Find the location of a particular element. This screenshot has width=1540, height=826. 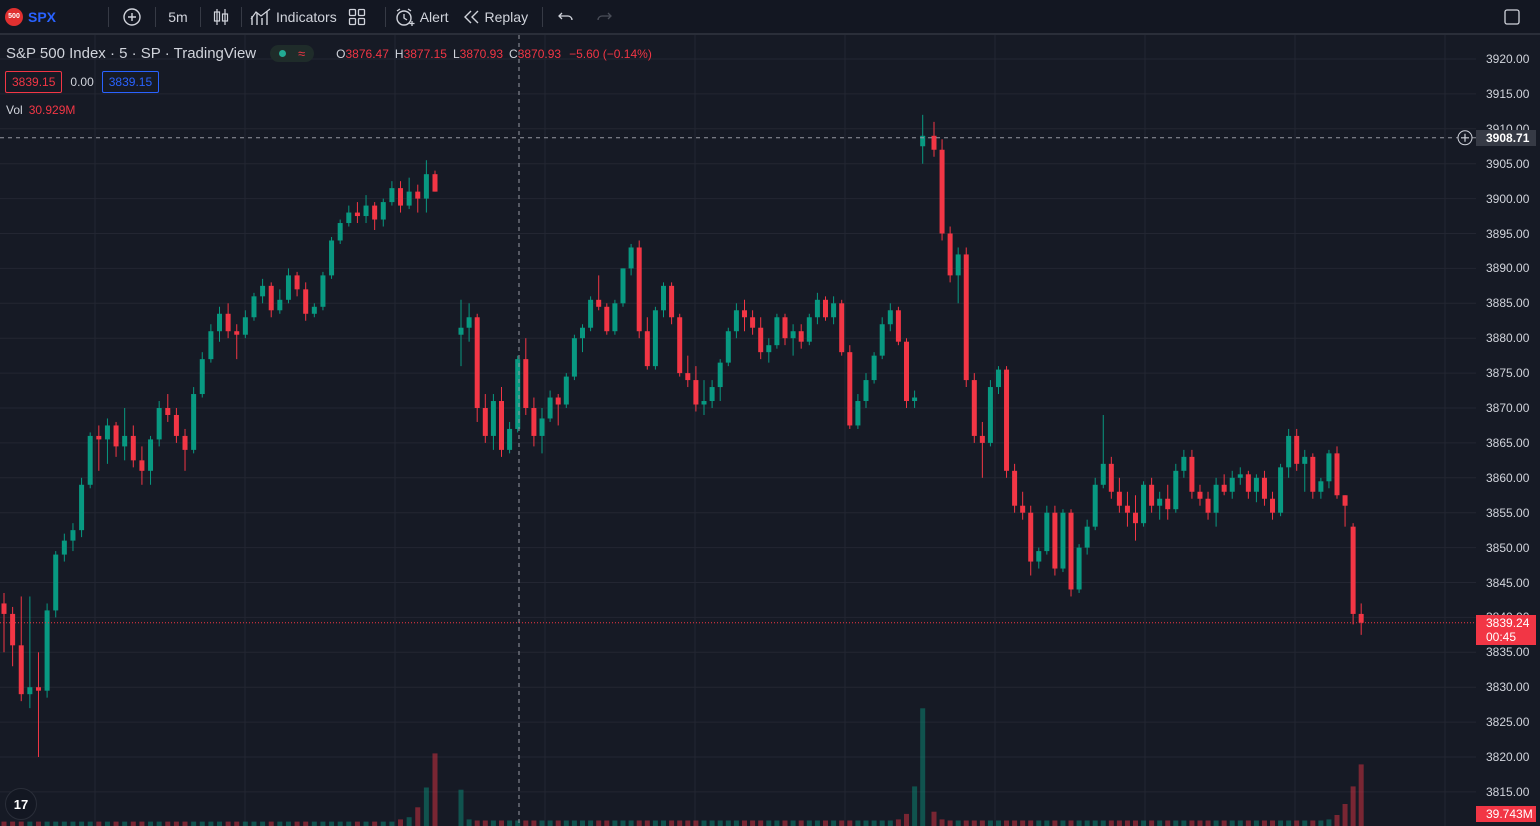

volume-value: 30.929M is located at coordinates (52, 110).